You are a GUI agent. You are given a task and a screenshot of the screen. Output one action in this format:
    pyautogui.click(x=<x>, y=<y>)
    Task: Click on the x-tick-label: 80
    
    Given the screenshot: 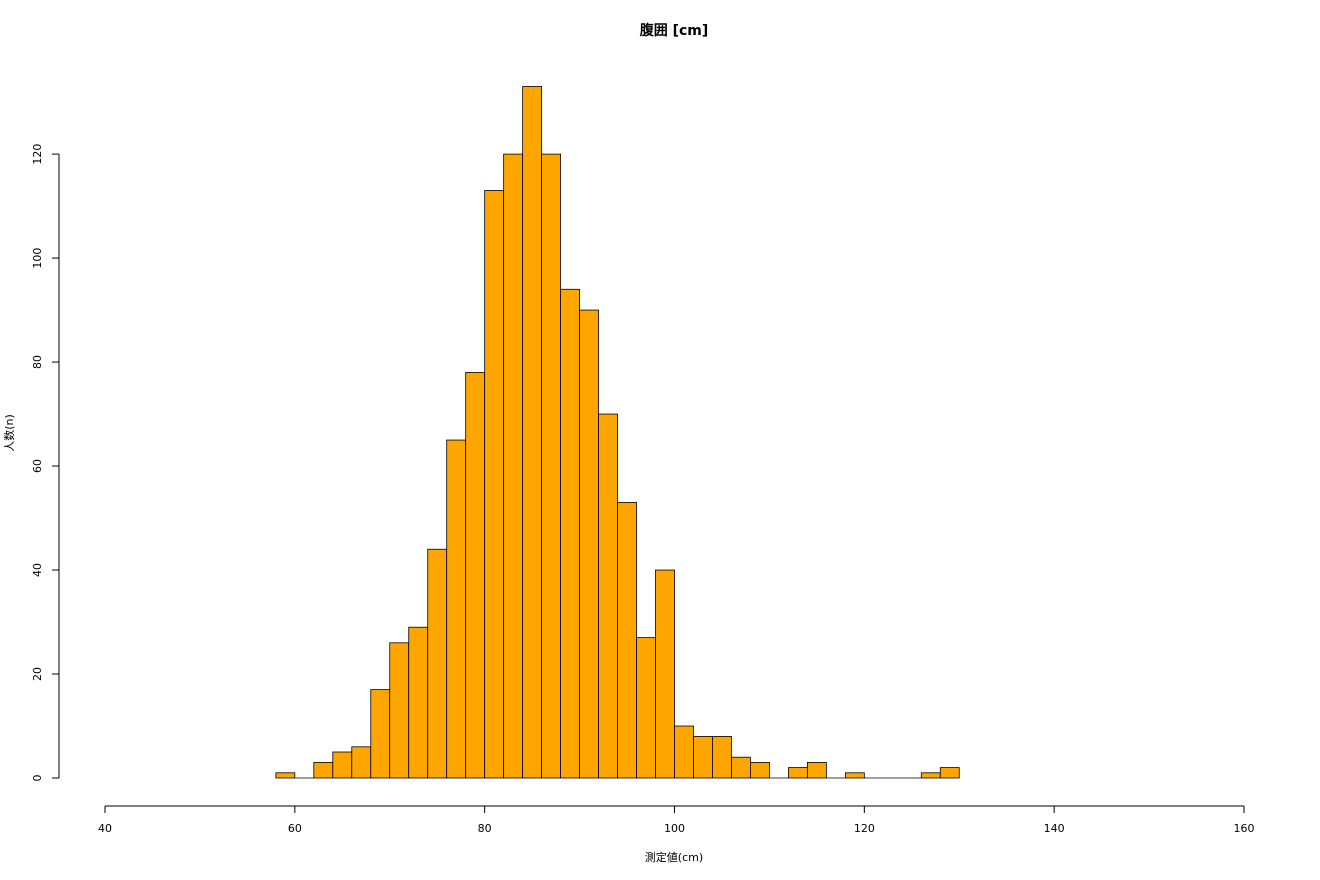 What is the action you would take?
    pyautogui.click(x=485, y=828)
    